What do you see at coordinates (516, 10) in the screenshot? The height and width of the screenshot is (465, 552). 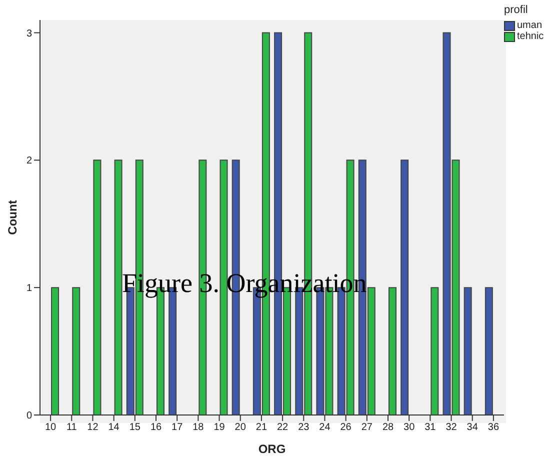 I see `legend-title: profil` at bounding box center [516, 10].